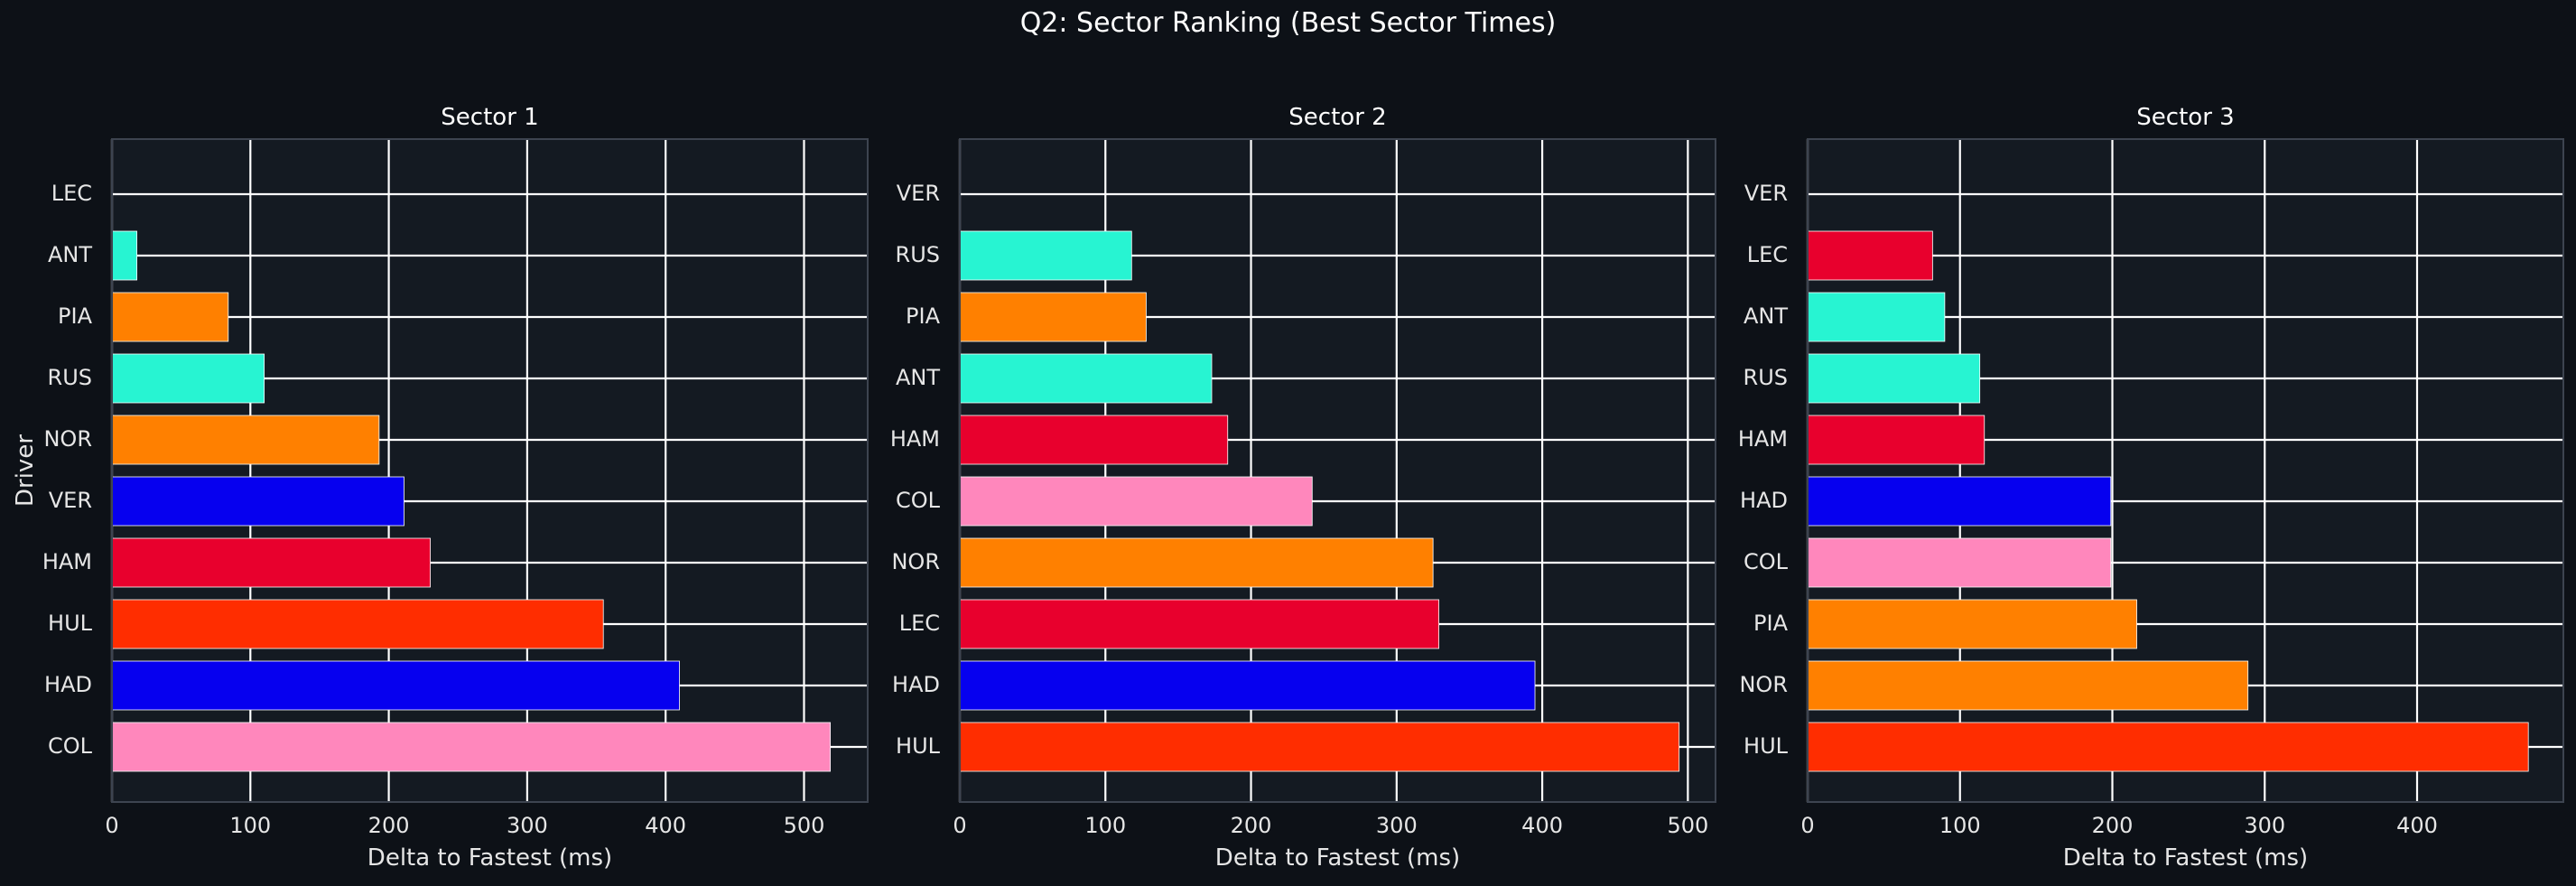  What do you see at coordinates (2185, 117) in the screenshot?
I see `panel-title: Sector 3` at bounding box center [2185, 117].